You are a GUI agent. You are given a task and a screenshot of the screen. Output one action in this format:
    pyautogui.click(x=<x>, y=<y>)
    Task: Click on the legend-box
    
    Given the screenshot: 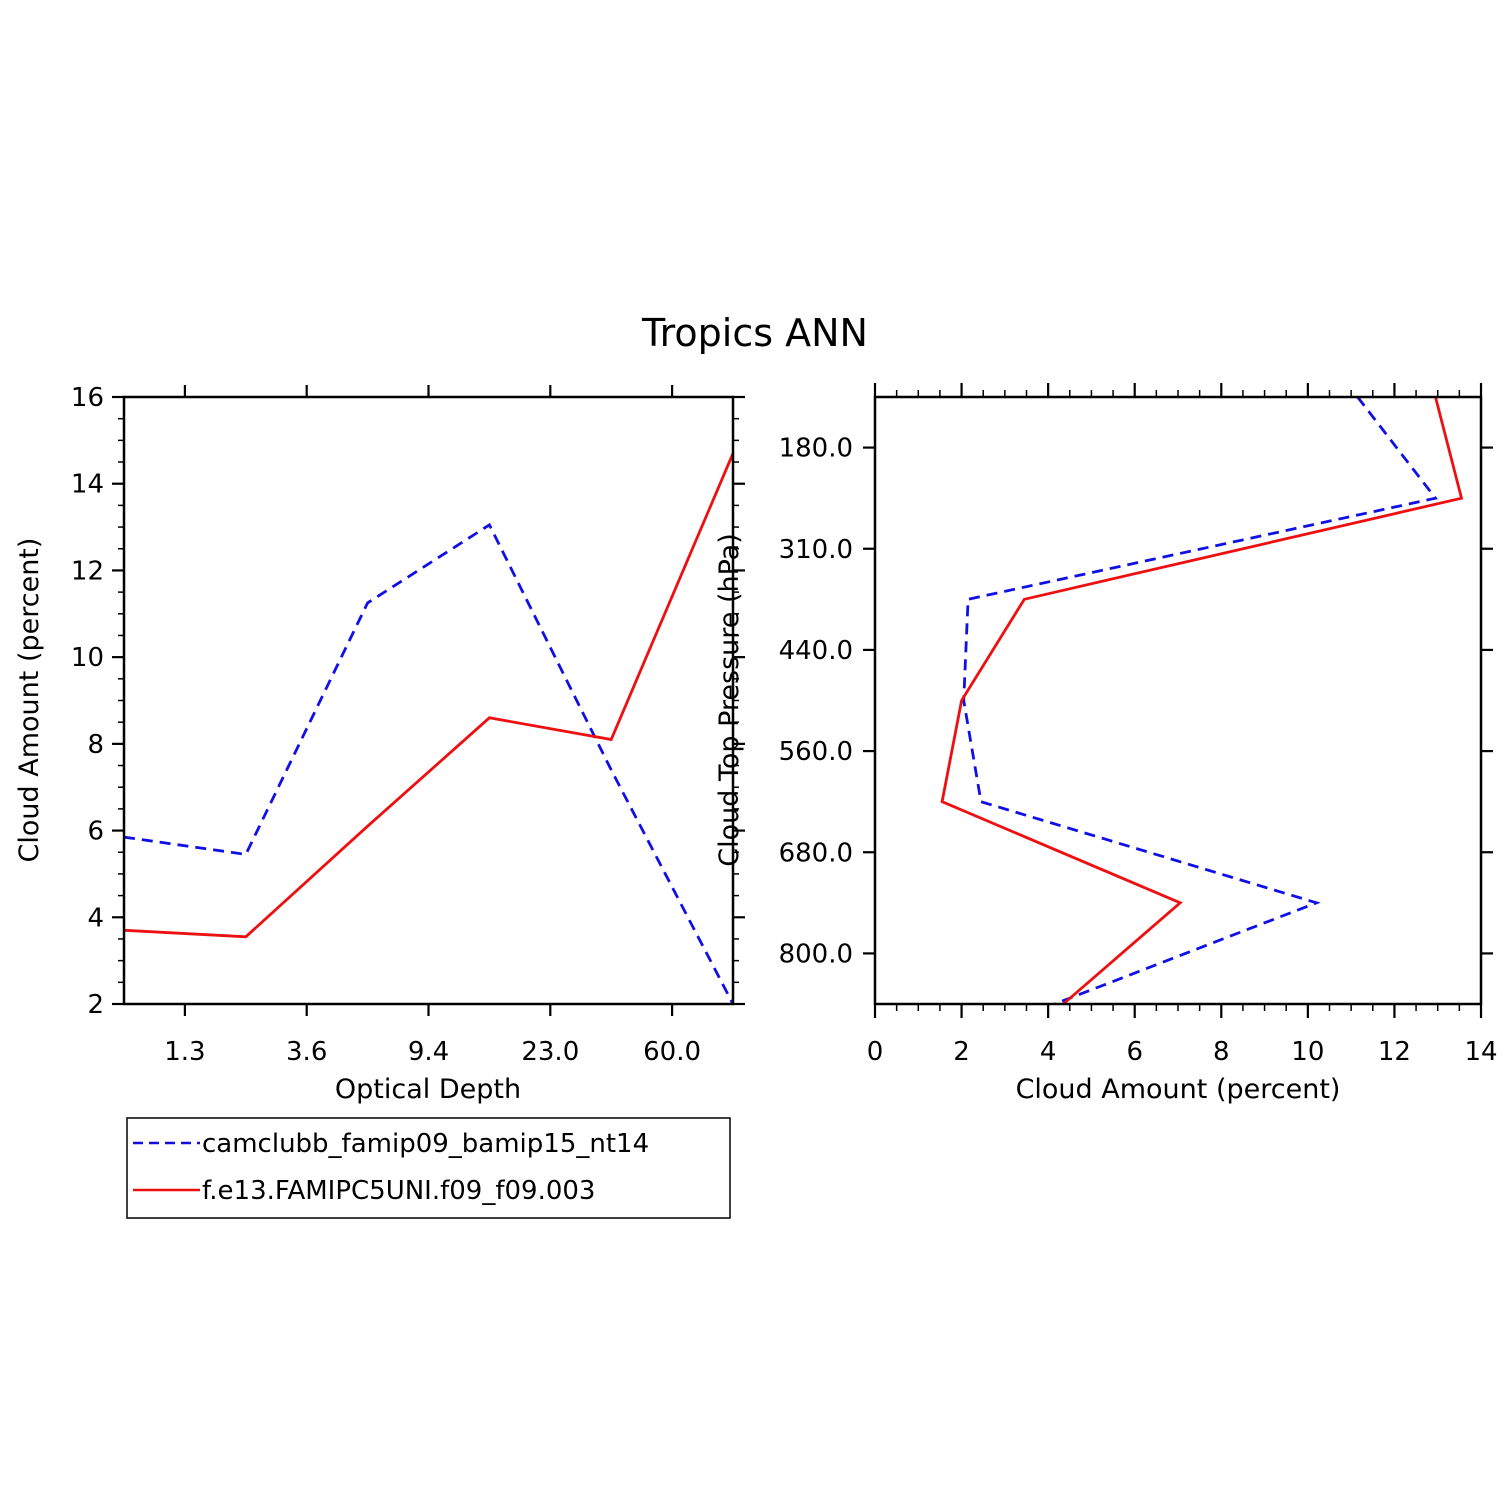 What is the action you would take?
    pyautogui.click(x=428, y=1168)
    